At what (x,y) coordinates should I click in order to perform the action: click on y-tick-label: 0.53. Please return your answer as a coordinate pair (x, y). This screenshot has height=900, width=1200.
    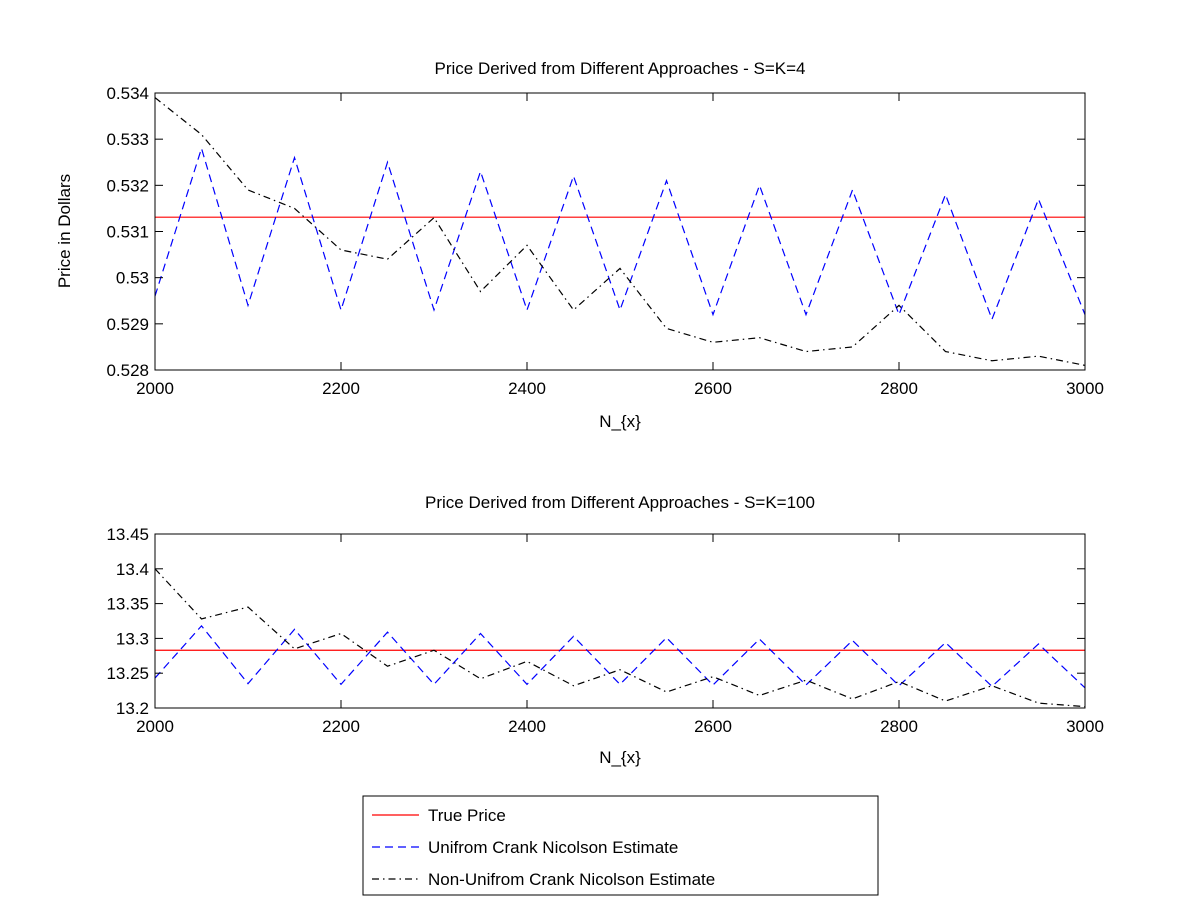
    Looking at the image, I should click on (132, 278).